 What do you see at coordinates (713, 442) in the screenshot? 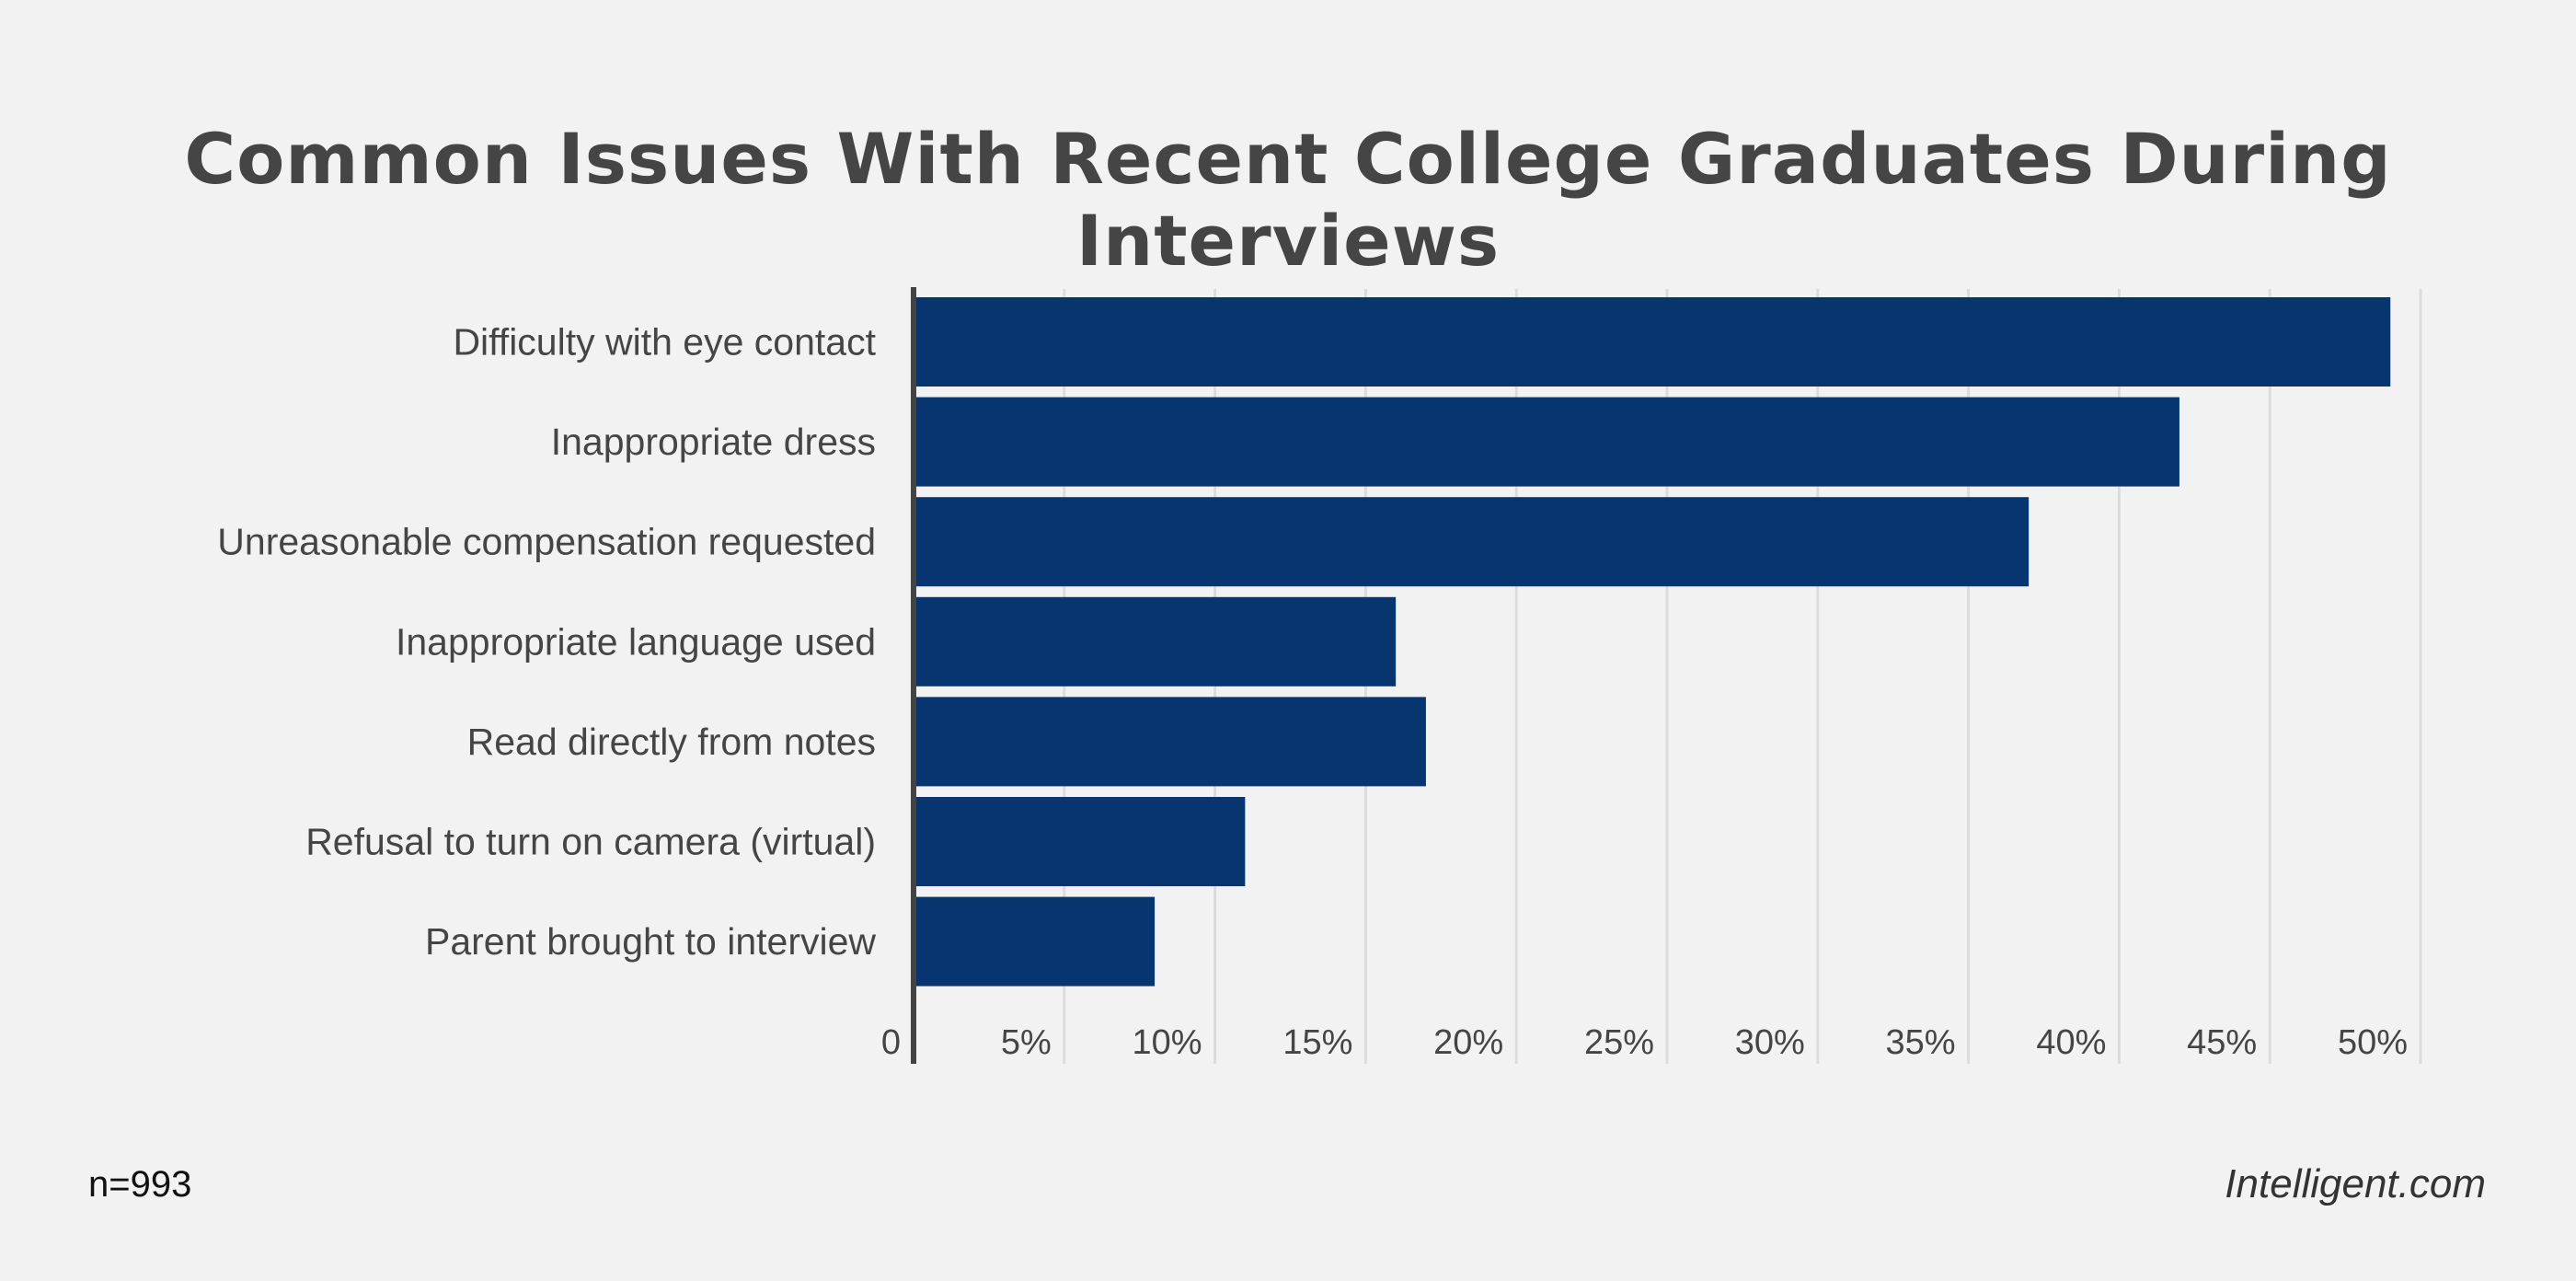
I see `category-label: Inappropriate dress` at bounding box center [713, 442].